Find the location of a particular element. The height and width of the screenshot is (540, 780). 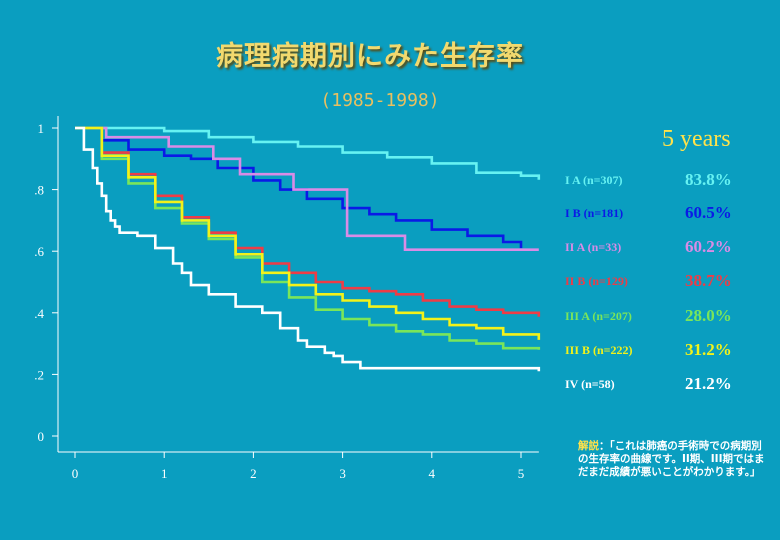

legend-item-percentage: 31.2% is located at coordinates (708, 349).